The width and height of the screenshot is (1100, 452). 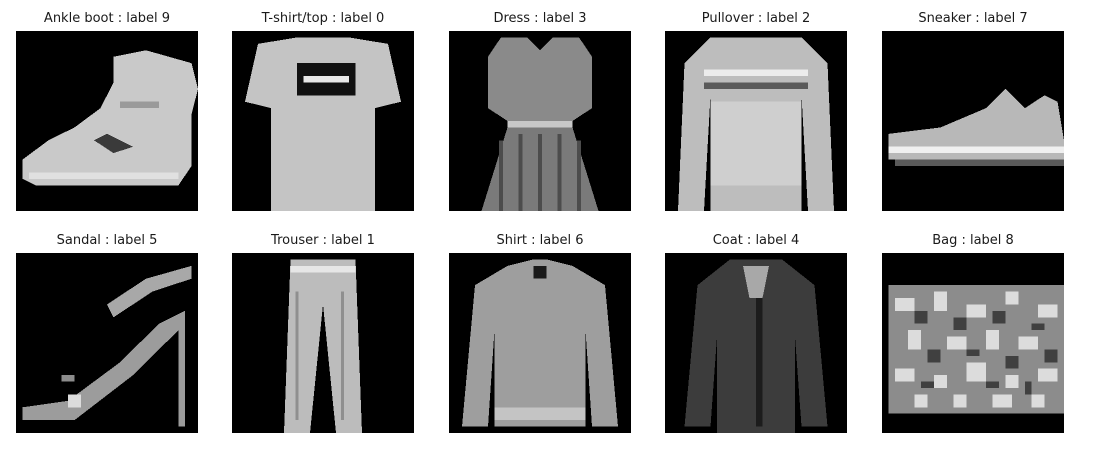 I want to click on panel-title: Coat : label 4, so click(x=756, y=240).